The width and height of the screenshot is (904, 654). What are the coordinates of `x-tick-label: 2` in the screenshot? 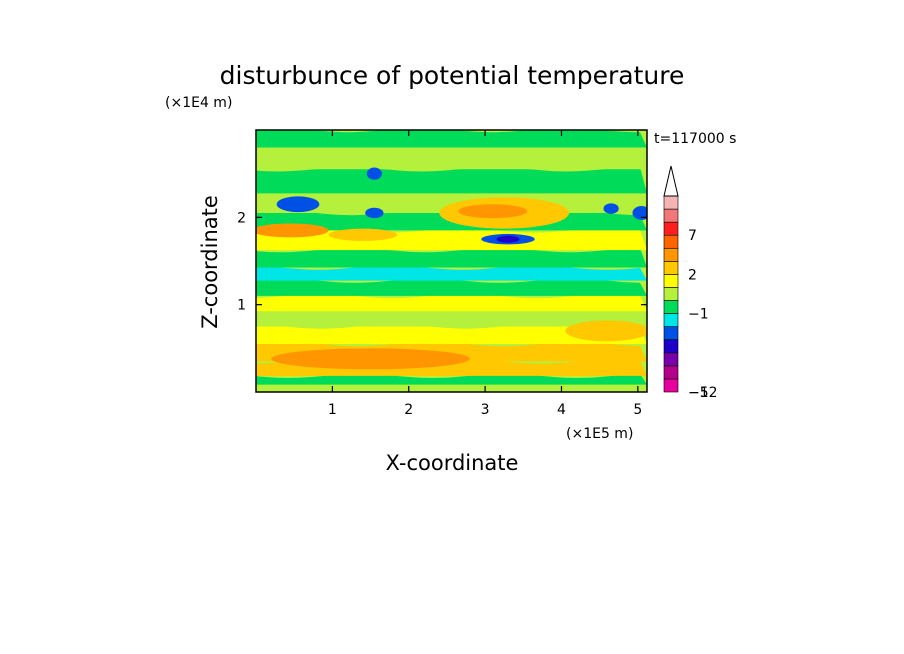 It's located at (408, 410).